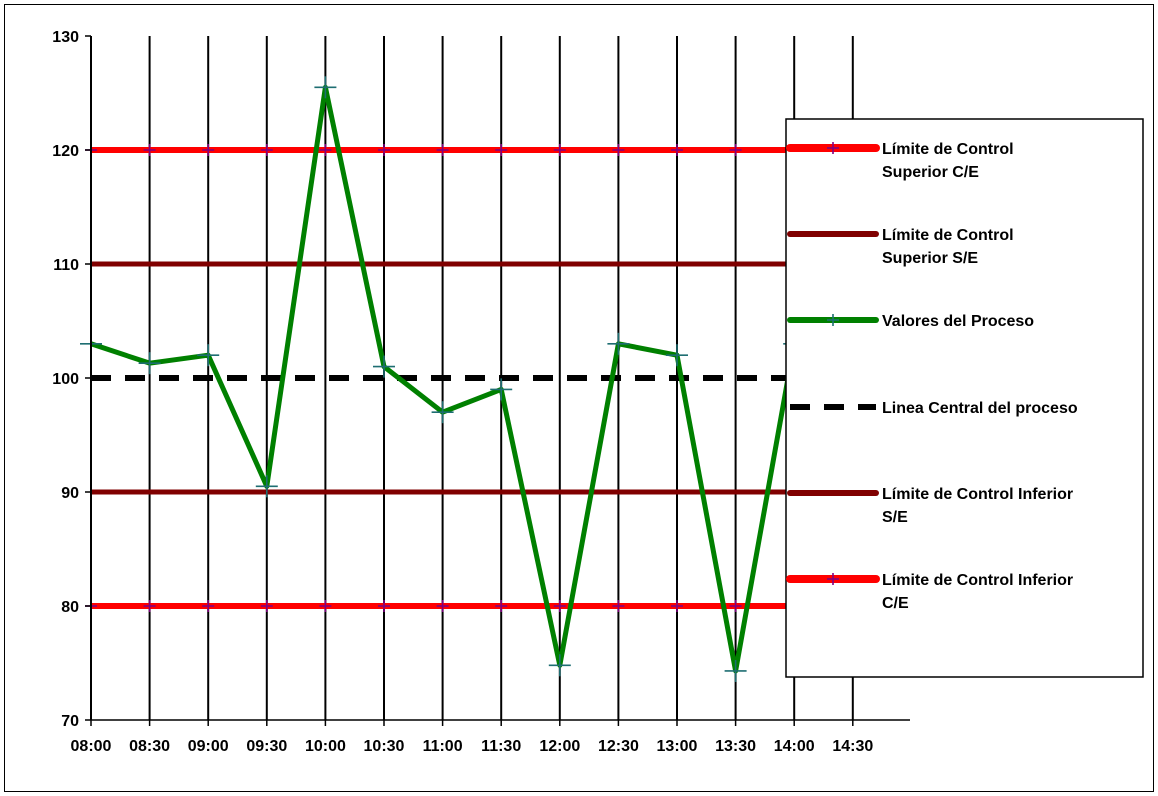  Describe the element at coordinates (930, 506) in the screenshot. I see `legend-entry-4: Límite de Control Inferior S/E` at that location.